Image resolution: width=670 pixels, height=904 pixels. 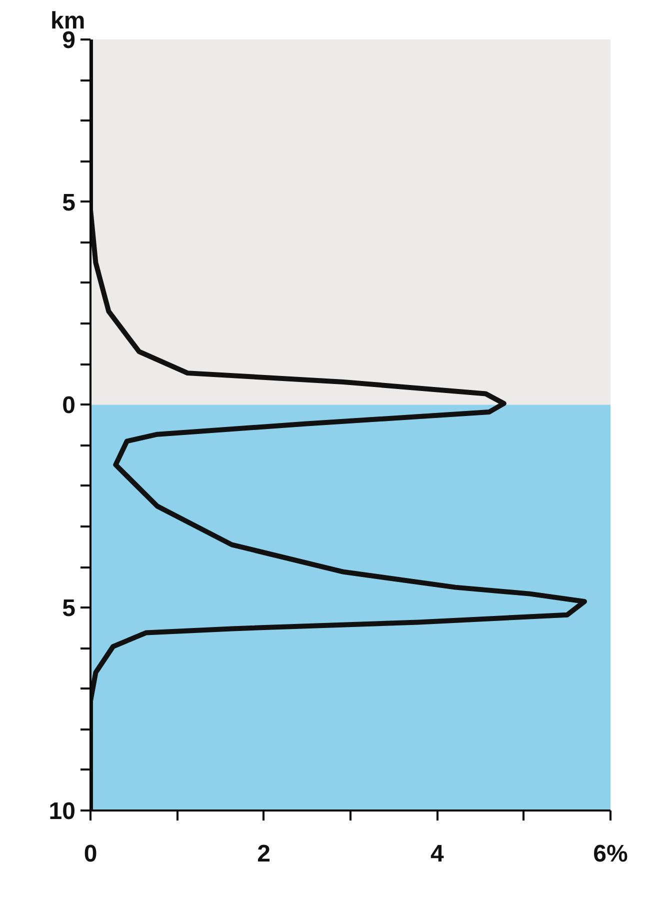 What do you see at coordinates (264, 854) in the screenshot?
I see `x-tick-label: 2` at bounding box center [264, 854].